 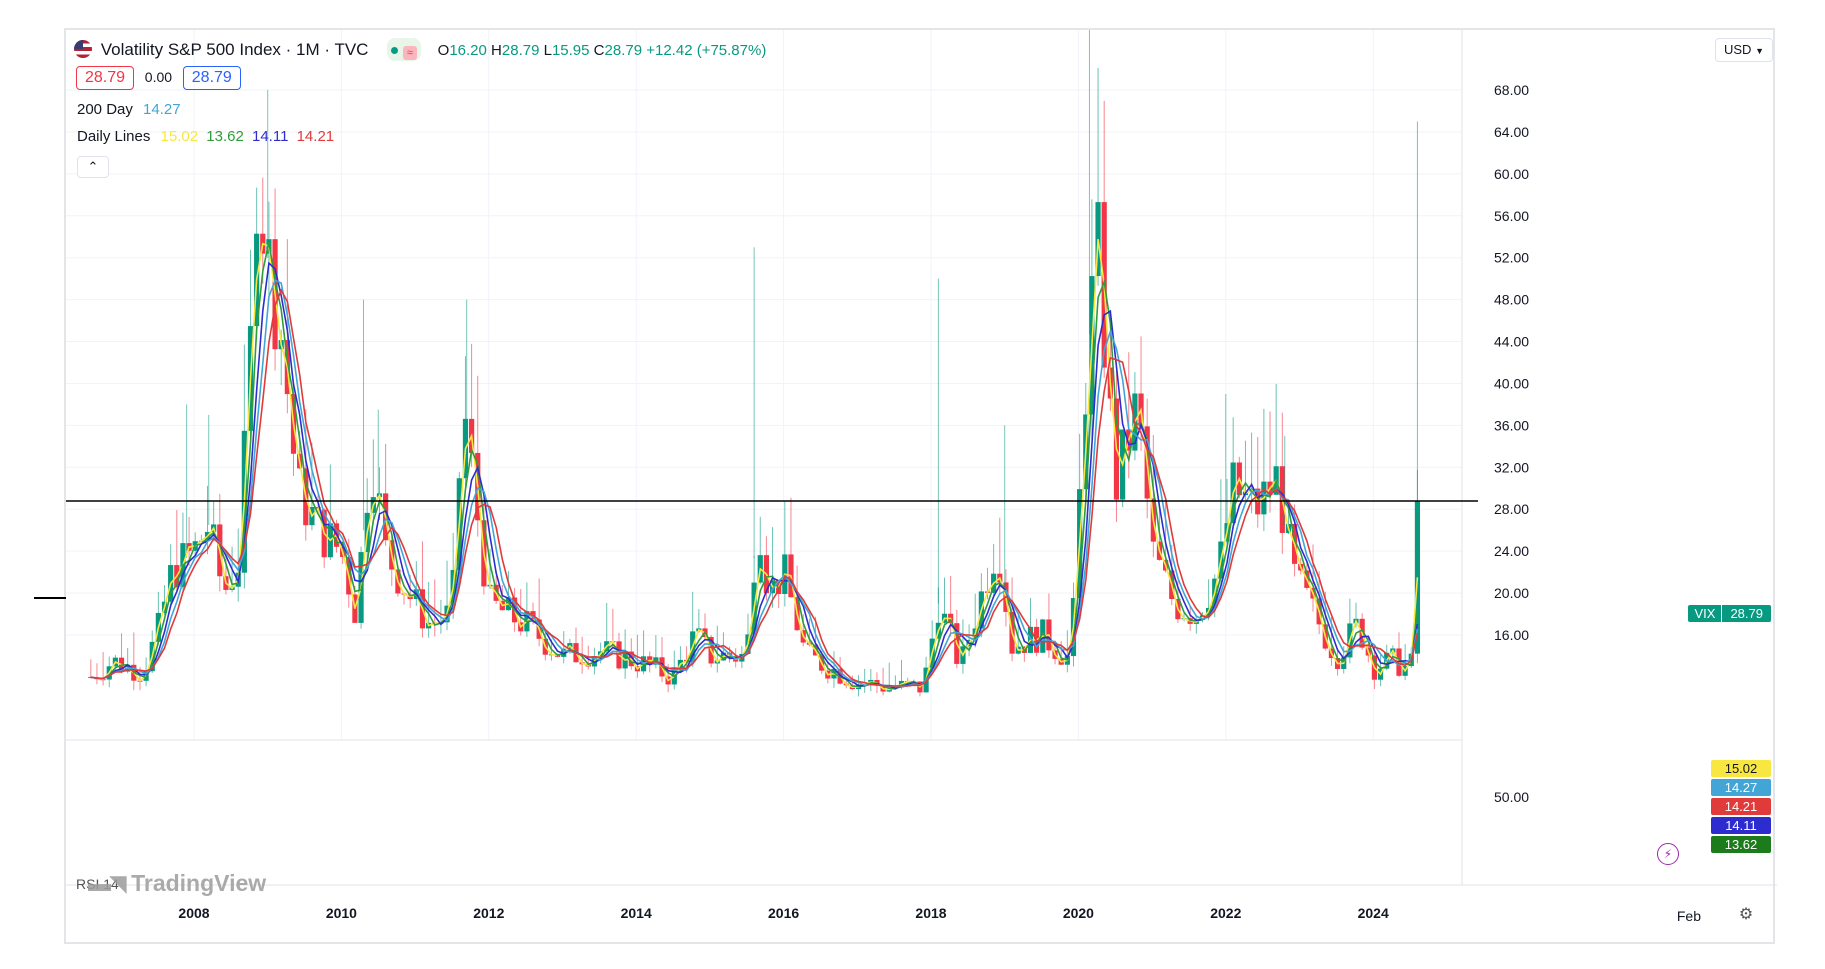 I want to click on y-tick-label: 40.00, so click(x=1511, y=383).